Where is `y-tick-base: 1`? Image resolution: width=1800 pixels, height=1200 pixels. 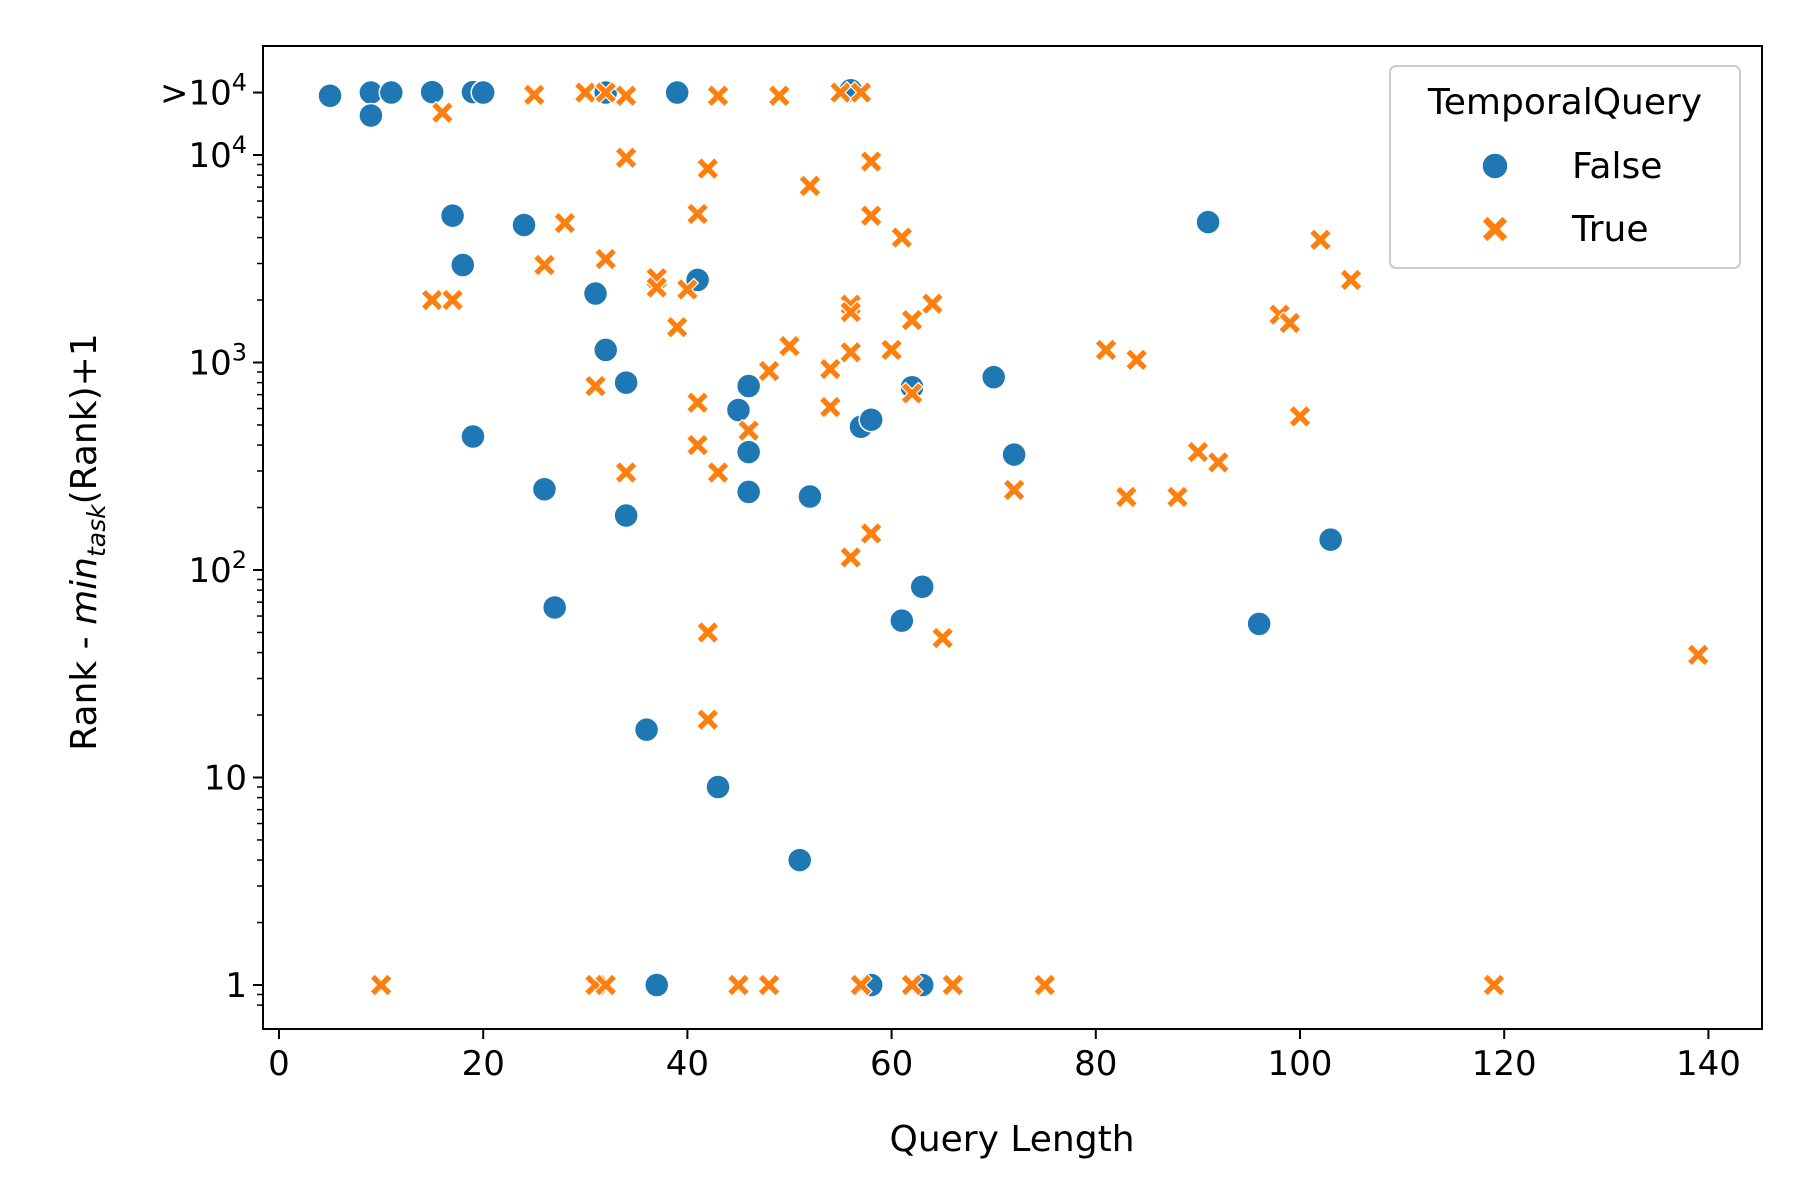
y-tick-base: 1 is located at coordinates (236, 986).